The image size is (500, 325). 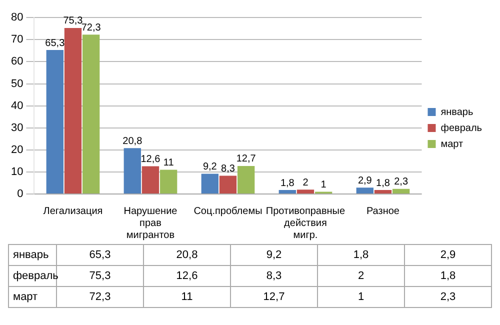 I want to click on data-label: 2,3, so click(x=401, y=182).